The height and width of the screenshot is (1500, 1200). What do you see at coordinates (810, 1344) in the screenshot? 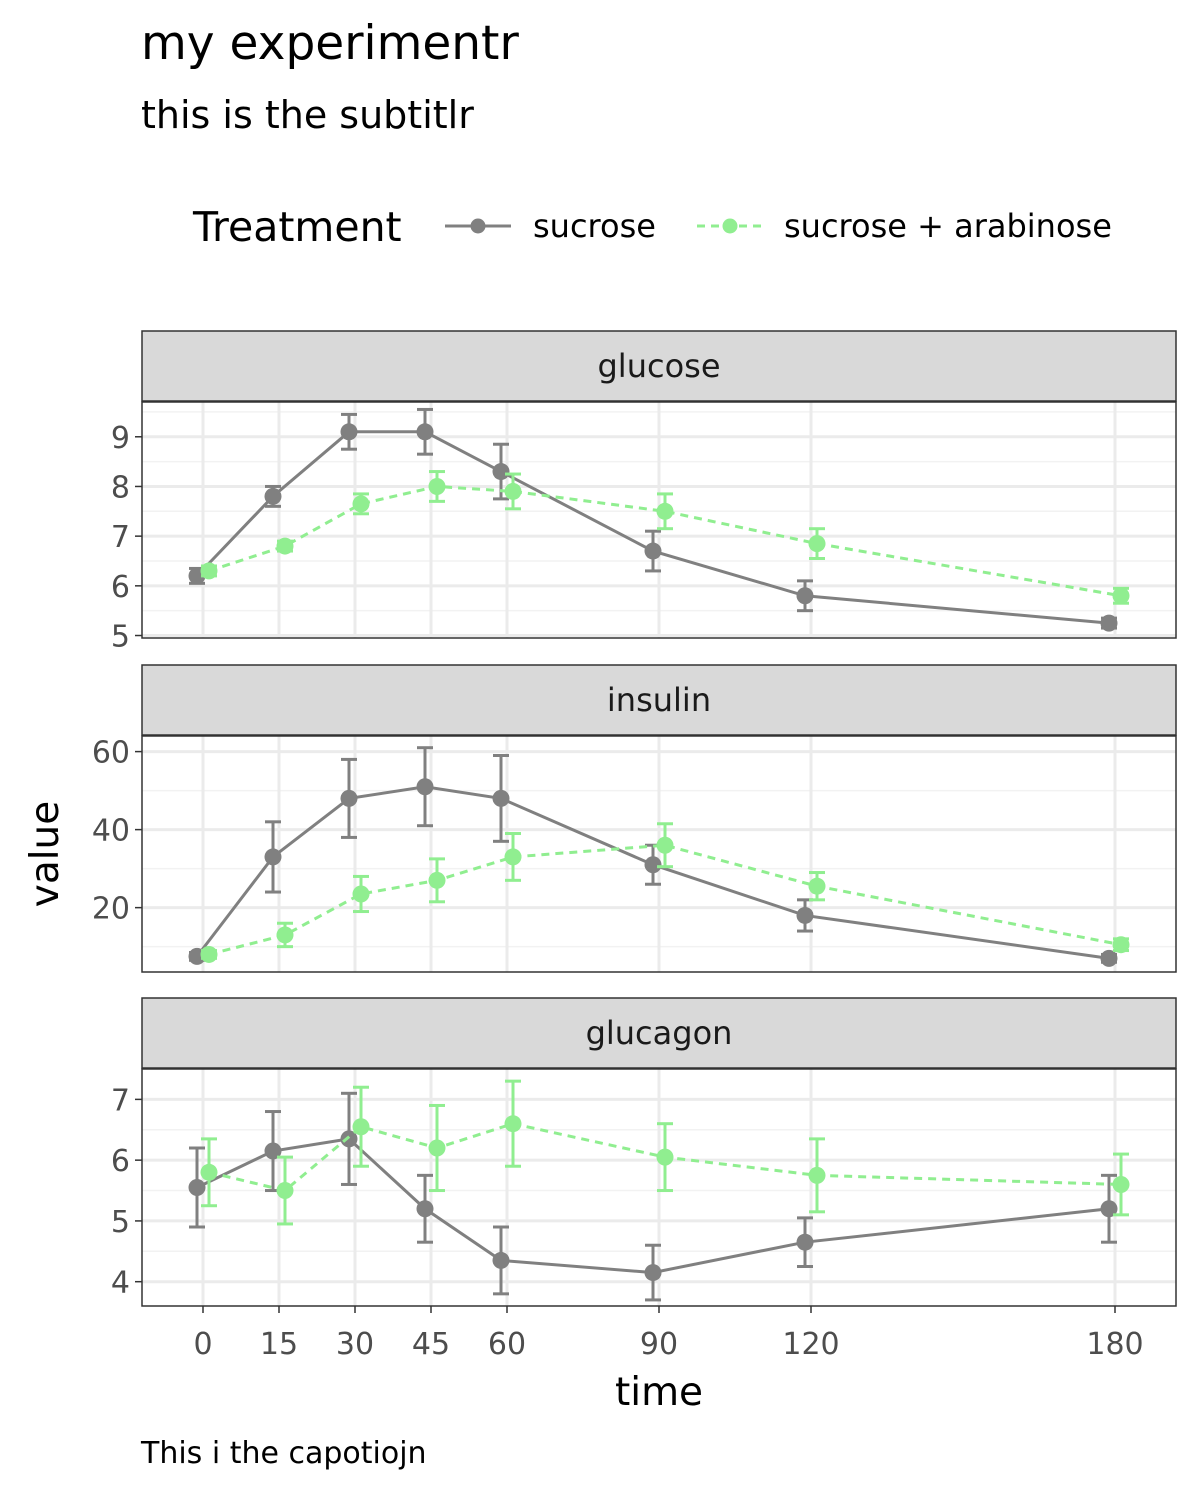
I see `x-tick-label: 120` at bounding box center [810, 1344].